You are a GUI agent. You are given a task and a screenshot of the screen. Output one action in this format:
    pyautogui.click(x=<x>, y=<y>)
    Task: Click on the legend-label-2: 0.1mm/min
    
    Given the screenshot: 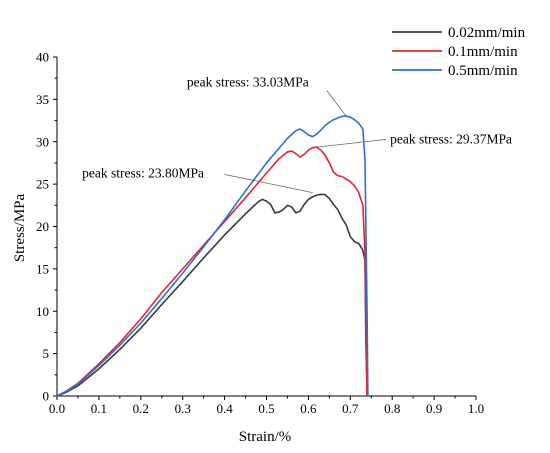 What is the action you would take?
    pyautogui.click(x=483, y=52)
    